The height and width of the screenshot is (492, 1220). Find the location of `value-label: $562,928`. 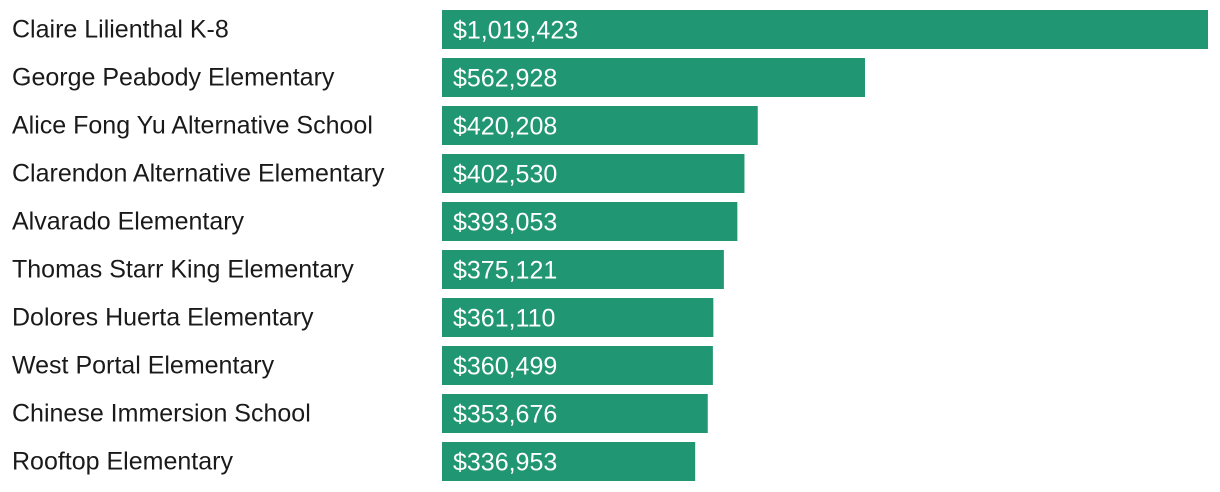

value-label: $562,928 is located at coordinates (505, 79).